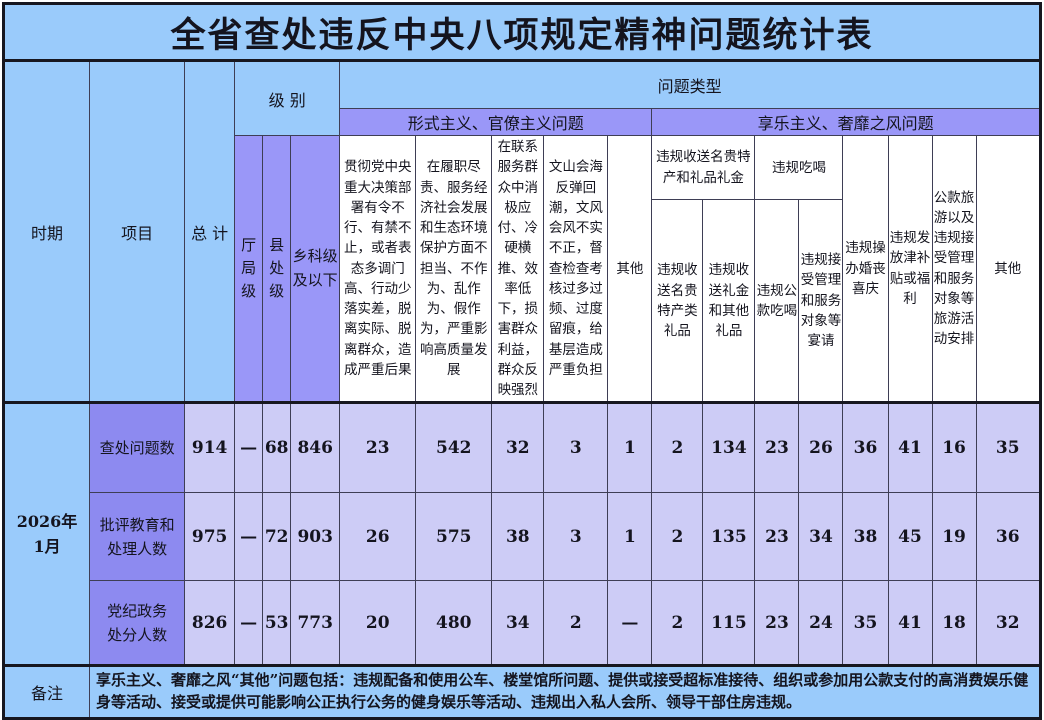  I want to click on cell-value: 45, so click(910, 537).